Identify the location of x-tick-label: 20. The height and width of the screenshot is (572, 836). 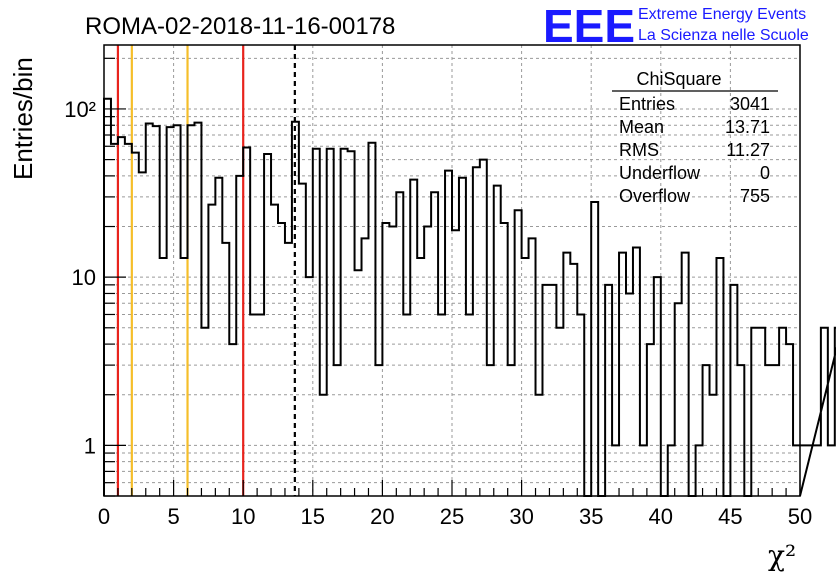
(382, 516).